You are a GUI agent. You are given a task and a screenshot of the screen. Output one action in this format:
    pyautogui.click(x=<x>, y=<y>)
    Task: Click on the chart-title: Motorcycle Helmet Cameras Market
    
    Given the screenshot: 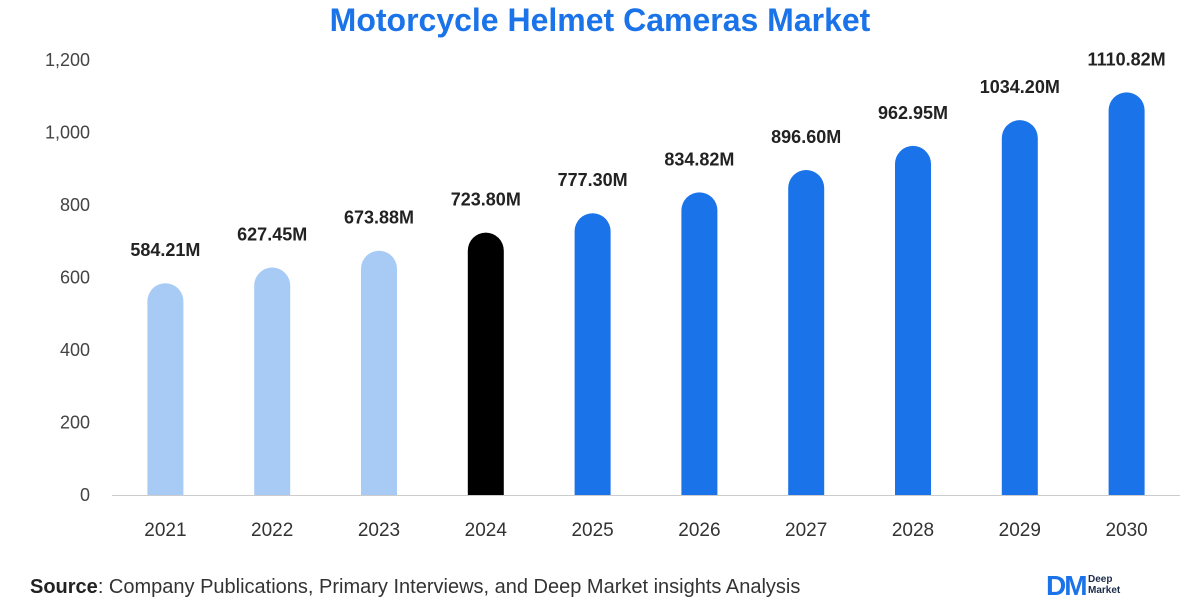 What is the action you would take?
    pyautogui.click(x=600, y=20)
    